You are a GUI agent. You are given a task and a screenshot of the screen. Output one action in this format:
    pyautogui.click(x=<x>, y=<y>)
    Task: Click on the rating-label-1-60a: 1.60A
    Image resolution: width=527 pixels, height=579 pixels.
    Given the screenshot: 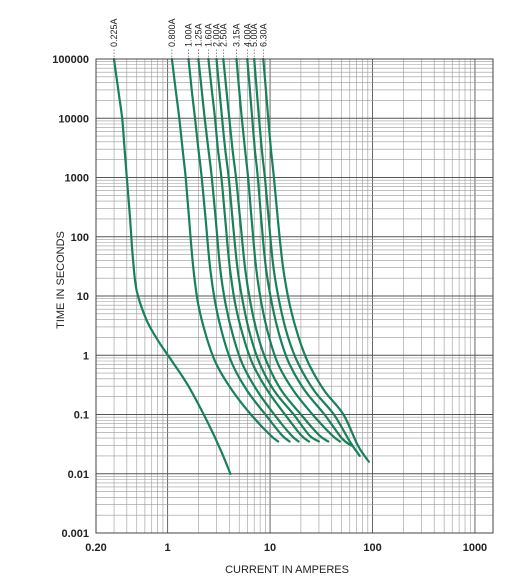 What is the action you would take?
    pyautogui.click(x=208, y=35)
    